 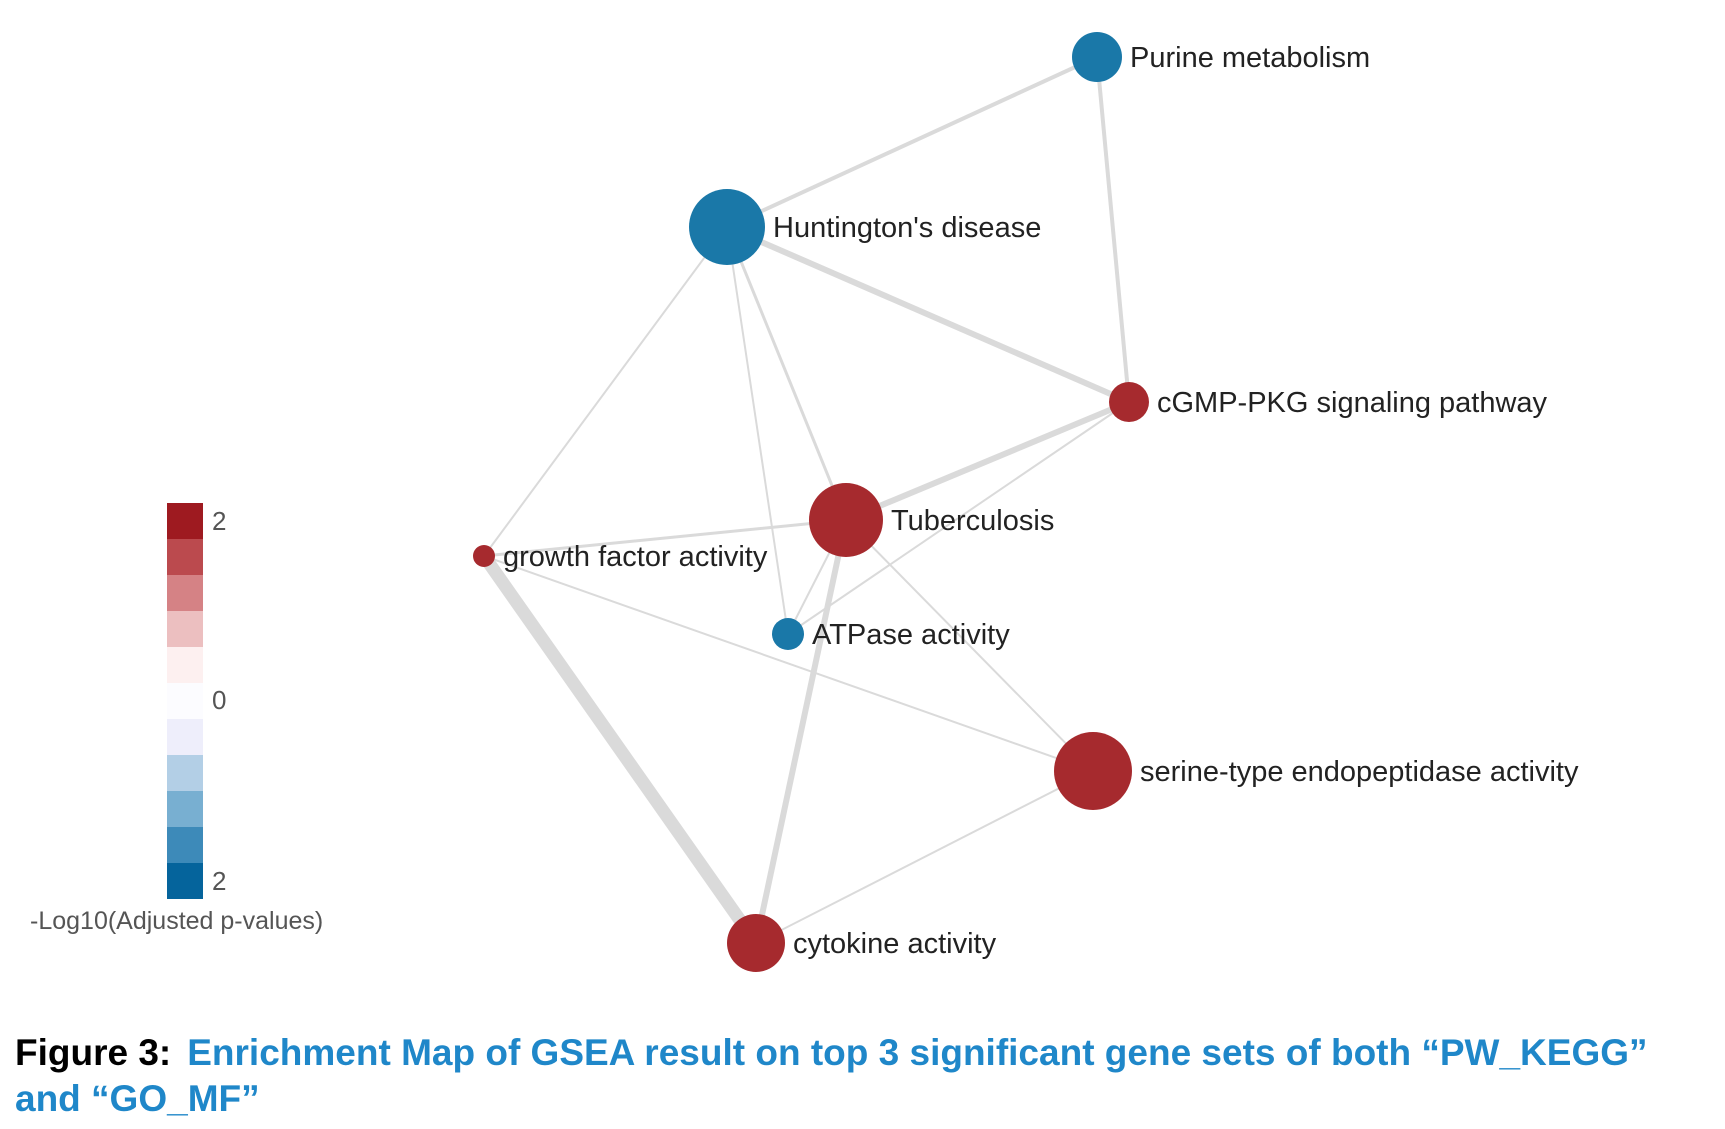 What do you see at coordinates (987, 461) in the screenshot?
I see `edge-cgmp-tuberculosis` at bounding box center [987, 461].